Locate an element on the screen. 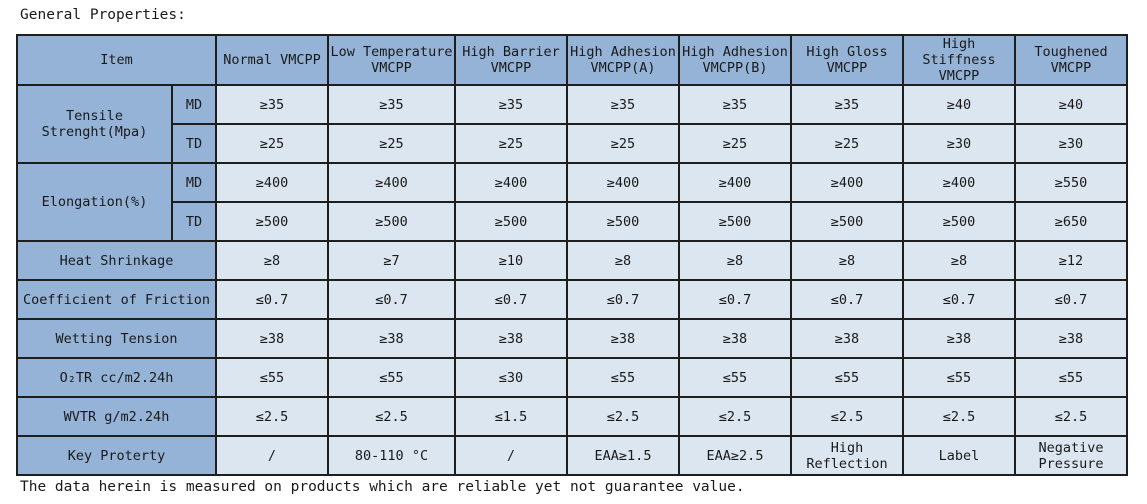  cell-text-line: Label is located at coordinates (959, 455).